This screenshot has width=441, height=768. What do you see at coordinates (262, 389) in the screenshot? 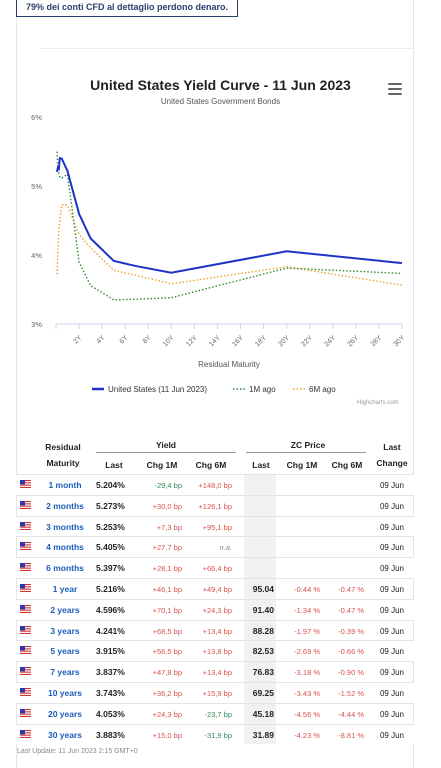
I see `legend-label: 1M ago` at bounding box center [262, 389].